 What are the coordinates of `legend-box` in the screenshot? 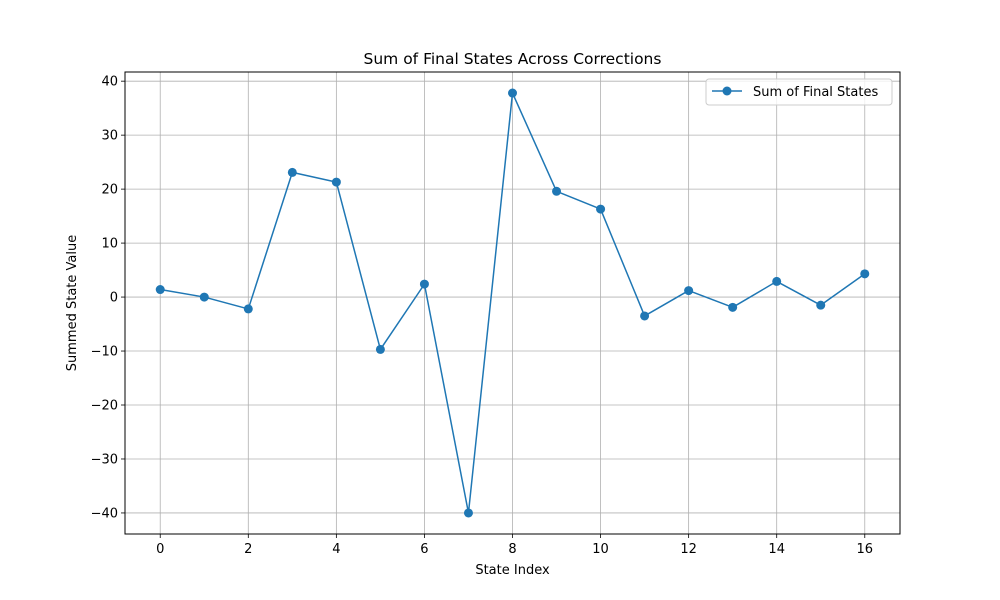 It's located at (799, 92).